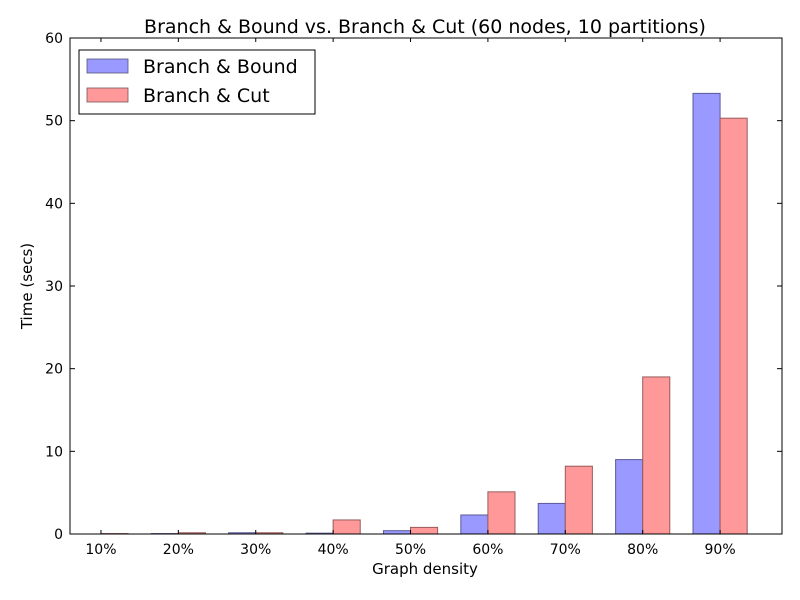  What do you see at coordinates (107, 95) in the screenshot?
I see `legend-swatch-branch-cut` at bounding box center [107, 95].